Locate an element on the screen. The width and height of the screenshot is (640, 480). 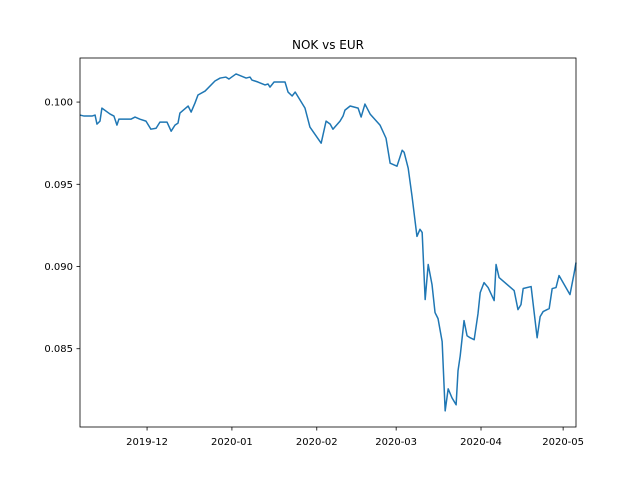
y-tick-label: 0.085 is located at coordinates (58, 349).